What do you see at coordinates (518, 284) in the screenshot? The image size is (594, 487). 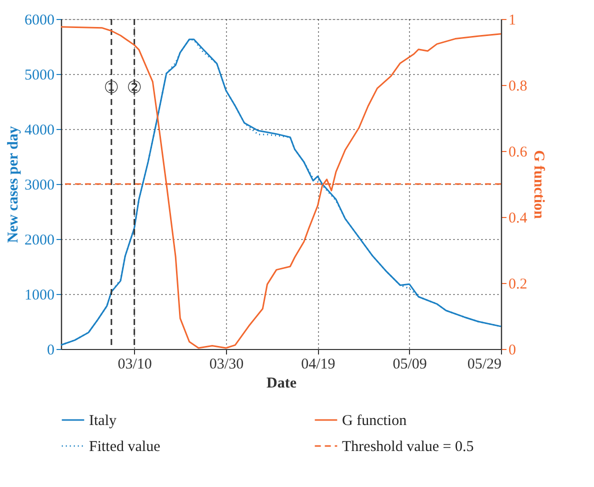 I see `y2-tick-label: 0.2` at bounding box center [518, 284].